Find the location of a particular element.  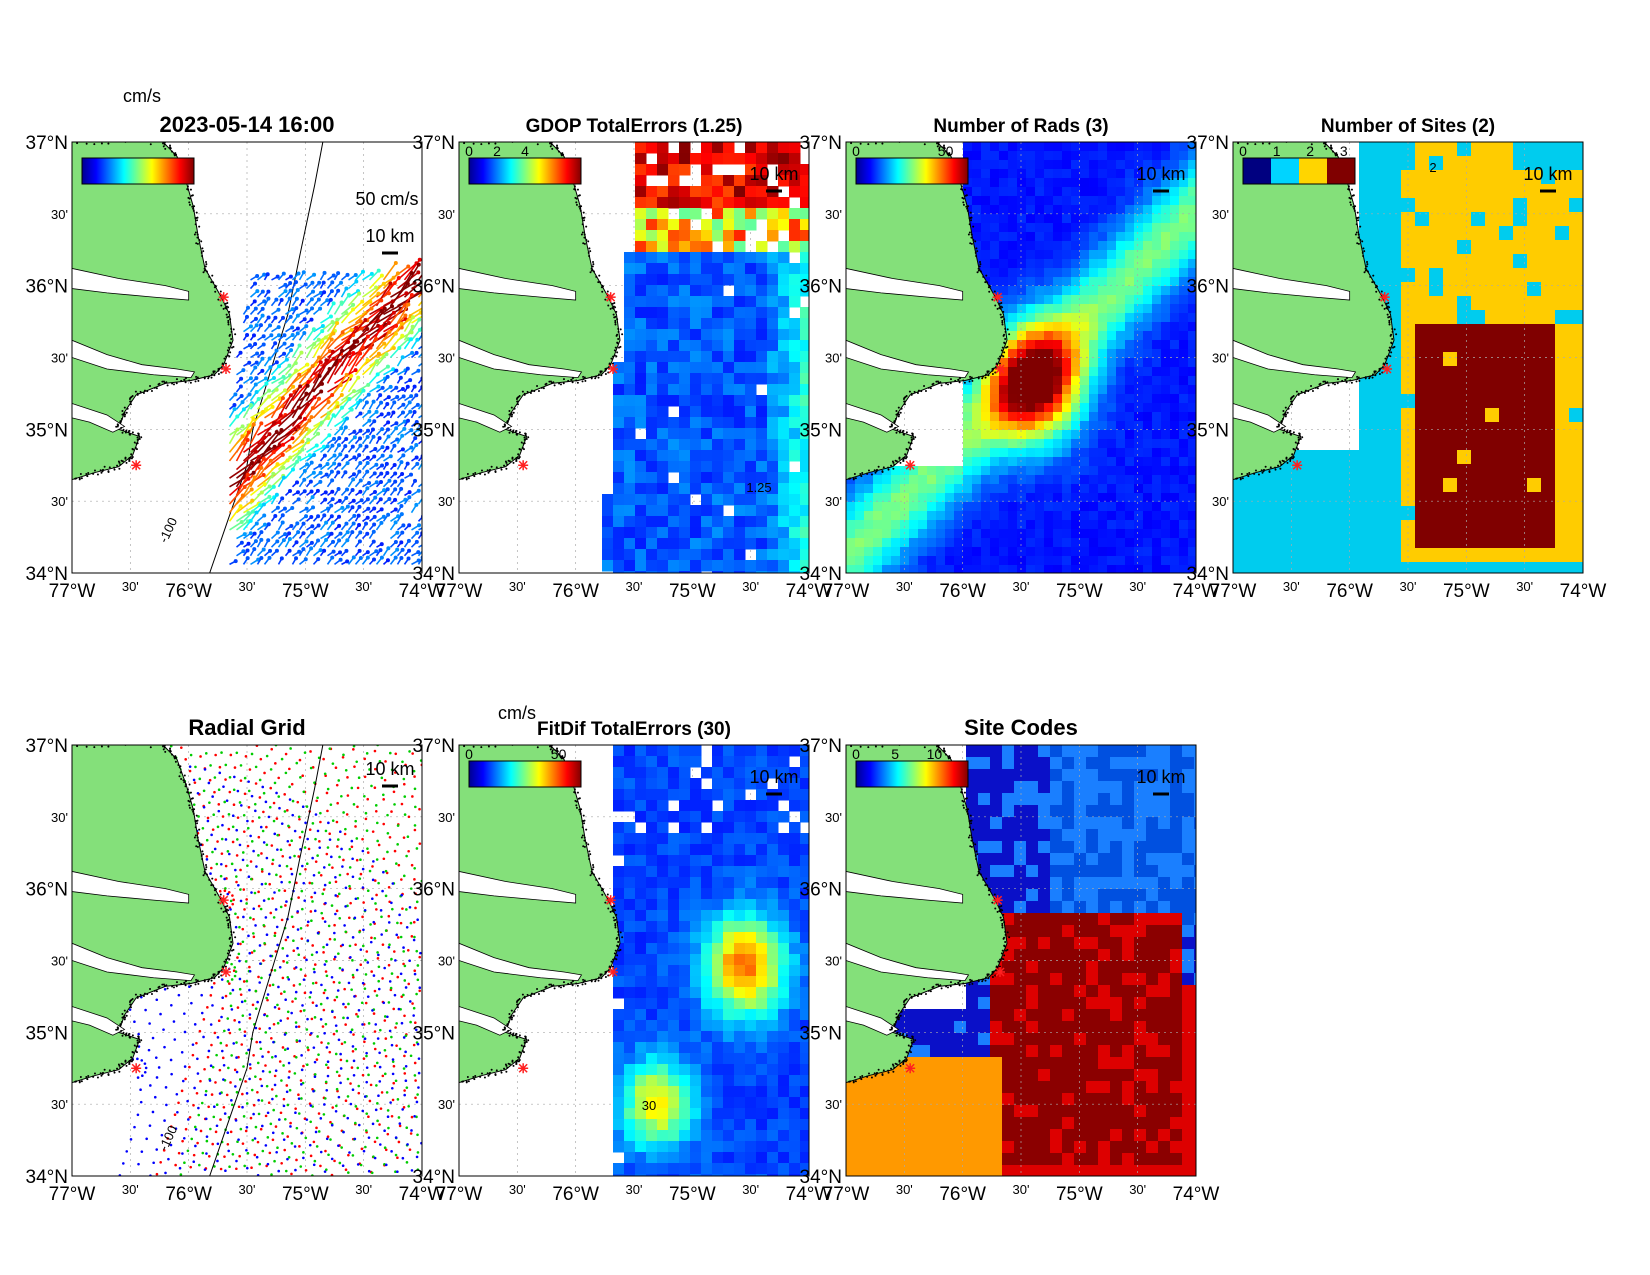

lon-tick-label: 74°W is located at coordinates (1196, 591).